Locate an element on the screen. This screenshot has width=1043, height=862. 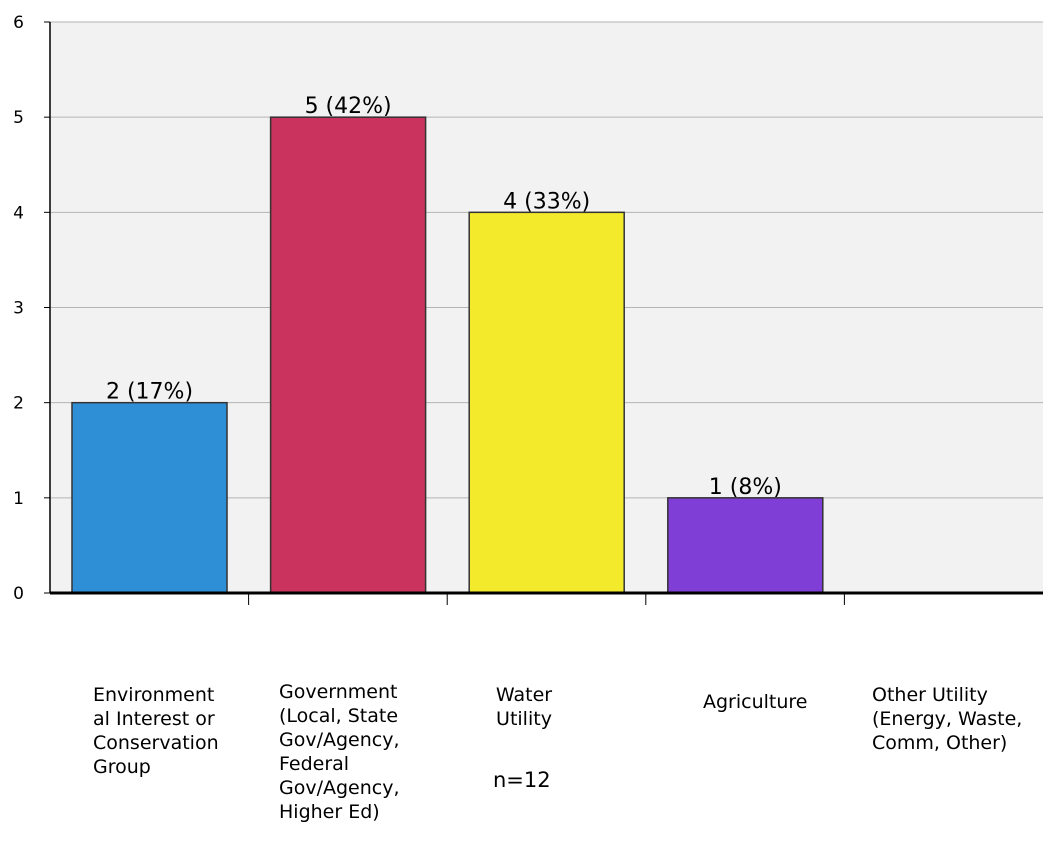
data-label: 5 (42%) is located at coordinates (348, 106).